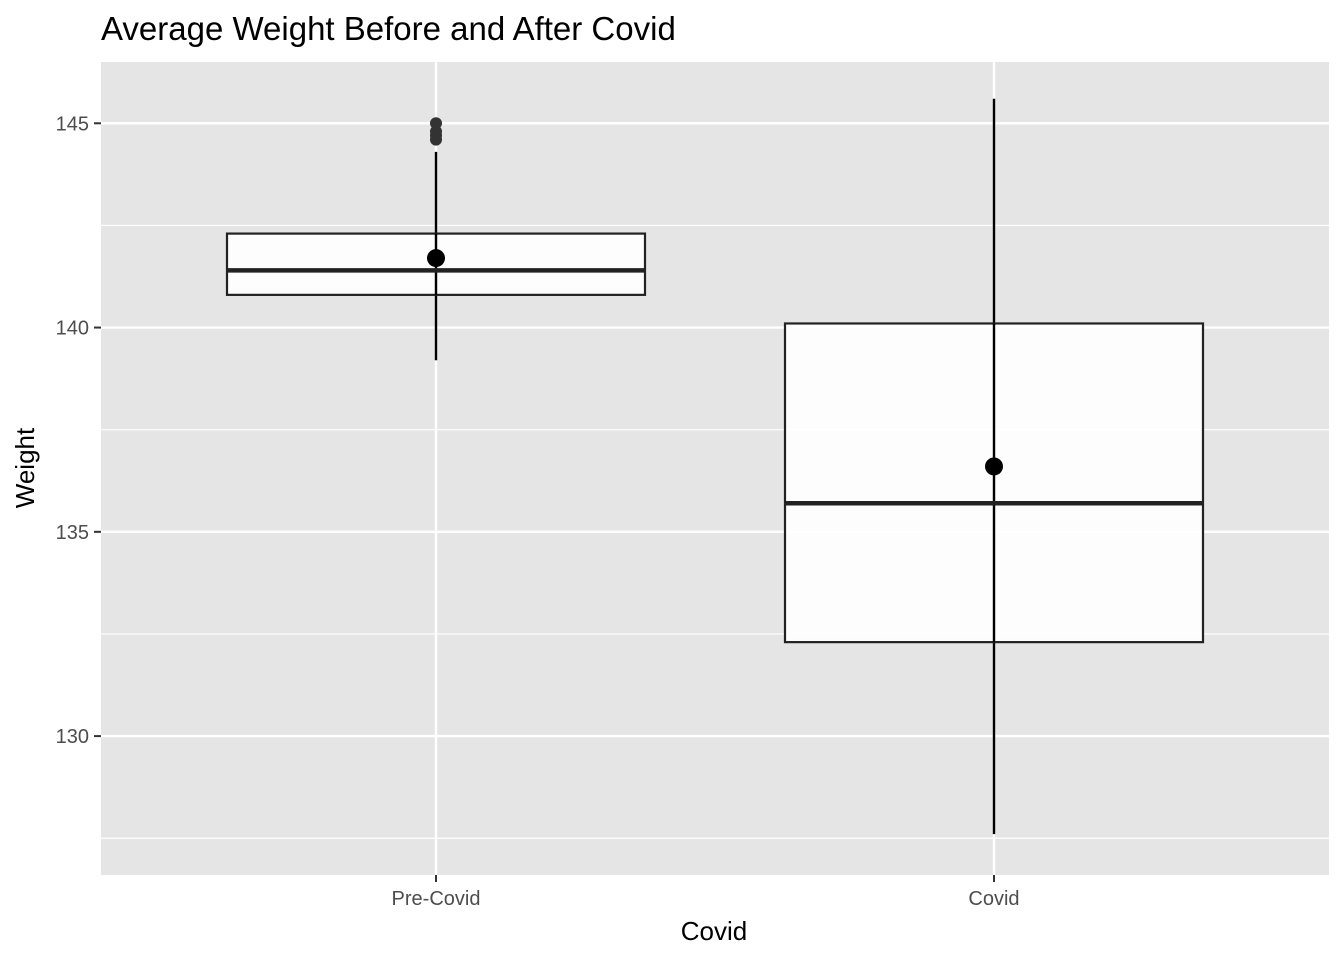 The width and height of the screenshot is (1344, 960). Describe the element at coordinates (25, 467) in the screenshot. I see `y-axis-title: Weight` at that location.